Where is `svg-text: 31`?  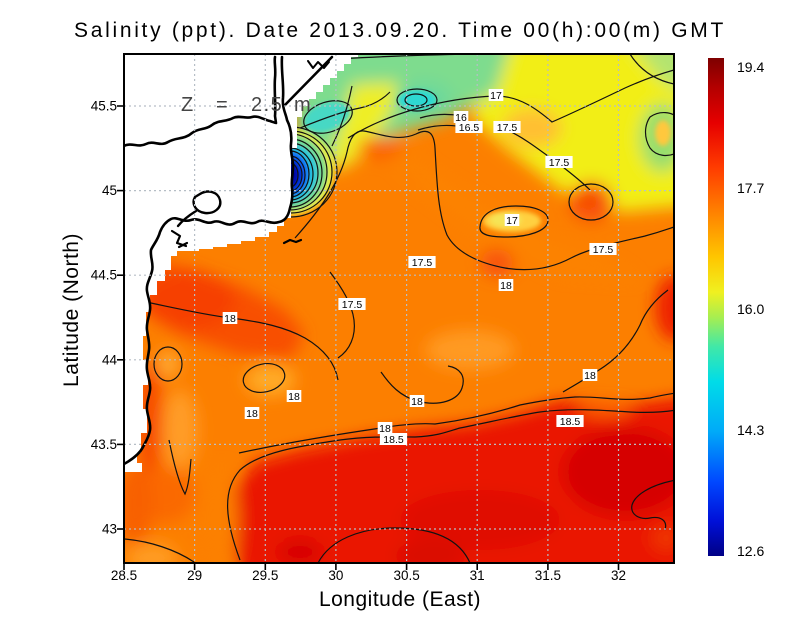
svg-text: 31 is located at coordinates (477, 575).